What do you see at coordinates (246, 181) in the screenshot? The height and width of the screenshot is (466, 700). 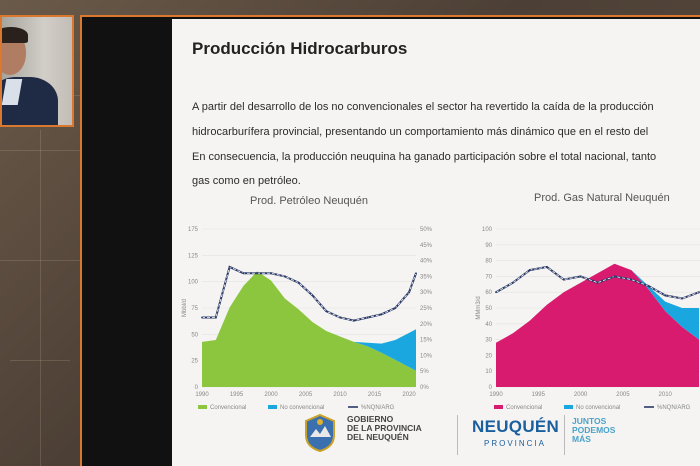 I see `paragraph-line-4: gas como en petróleo.` at bounding box center [246, 181].